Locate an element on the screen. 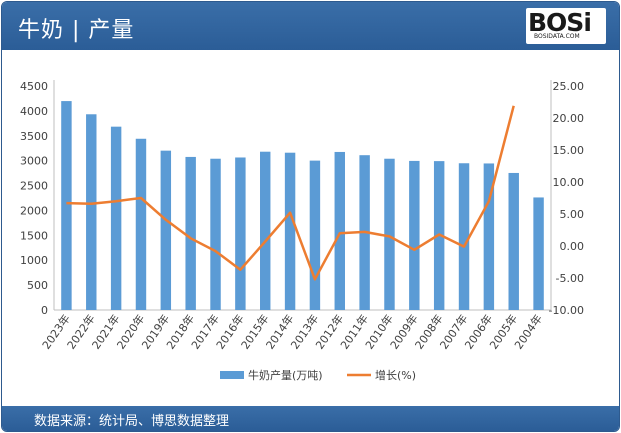 Image resolution: width=621 pixels, height=433 pixels. legend: 牛奶产量(万吨) 增长(%) is located at coordinates (318, 375).